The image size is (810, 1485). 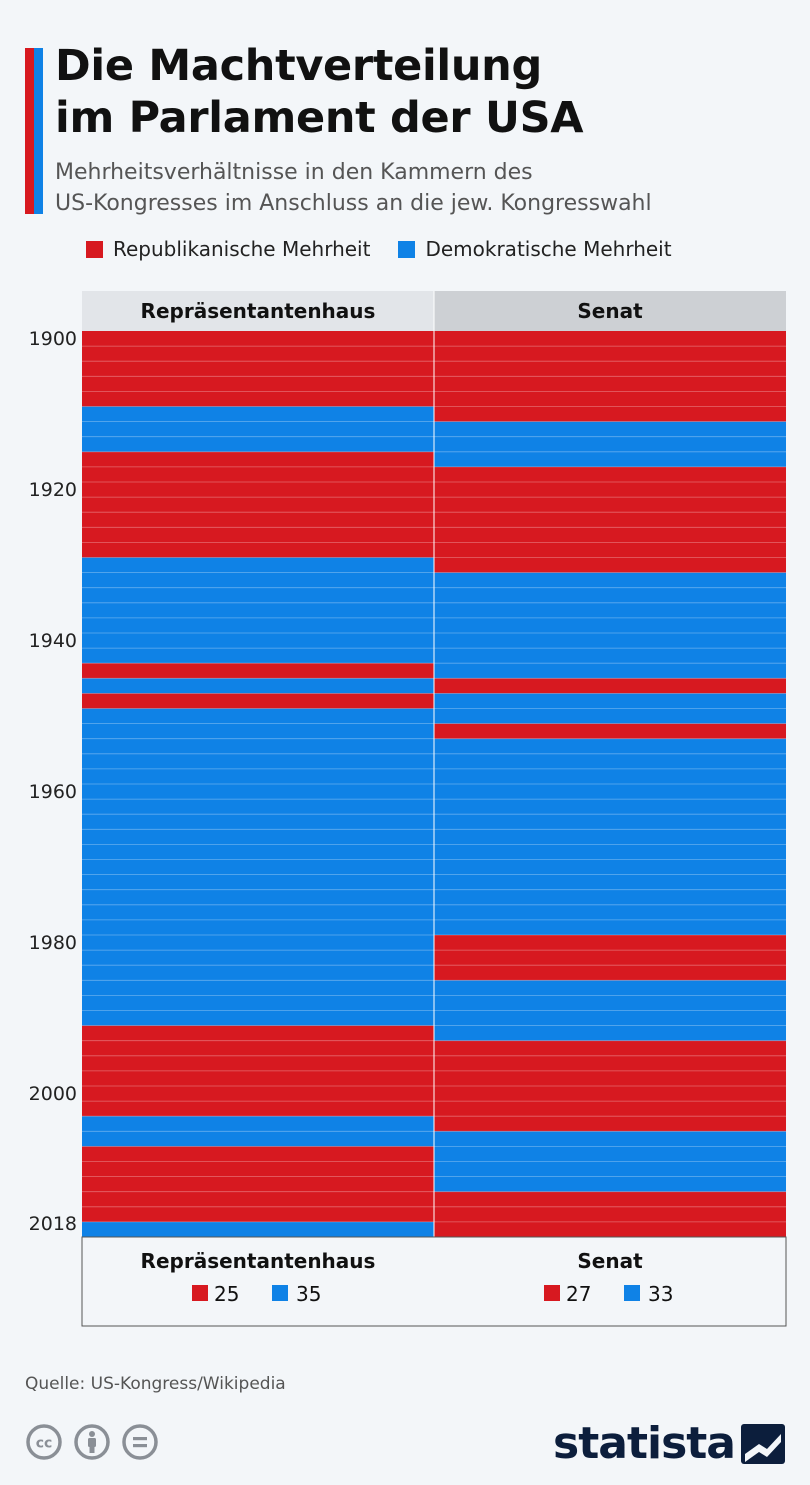 I want to click on cell-house-1958, so click(x=258, y=776).